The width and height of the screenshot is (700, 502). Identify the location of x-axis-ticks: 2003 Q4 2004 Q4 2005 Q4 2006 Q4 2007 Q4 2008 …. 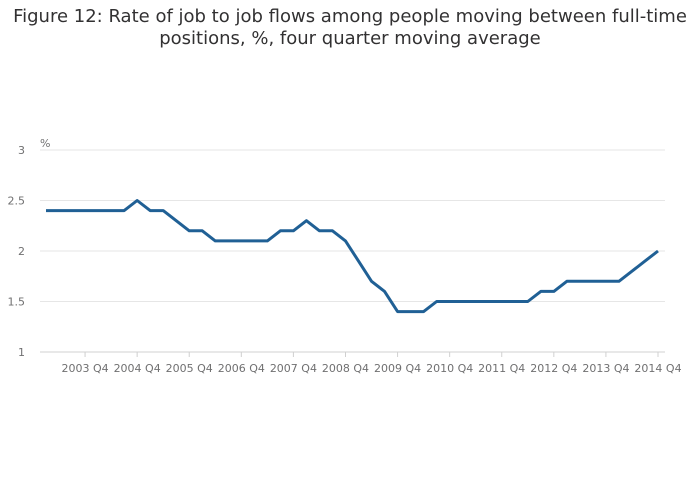
(371, 363).